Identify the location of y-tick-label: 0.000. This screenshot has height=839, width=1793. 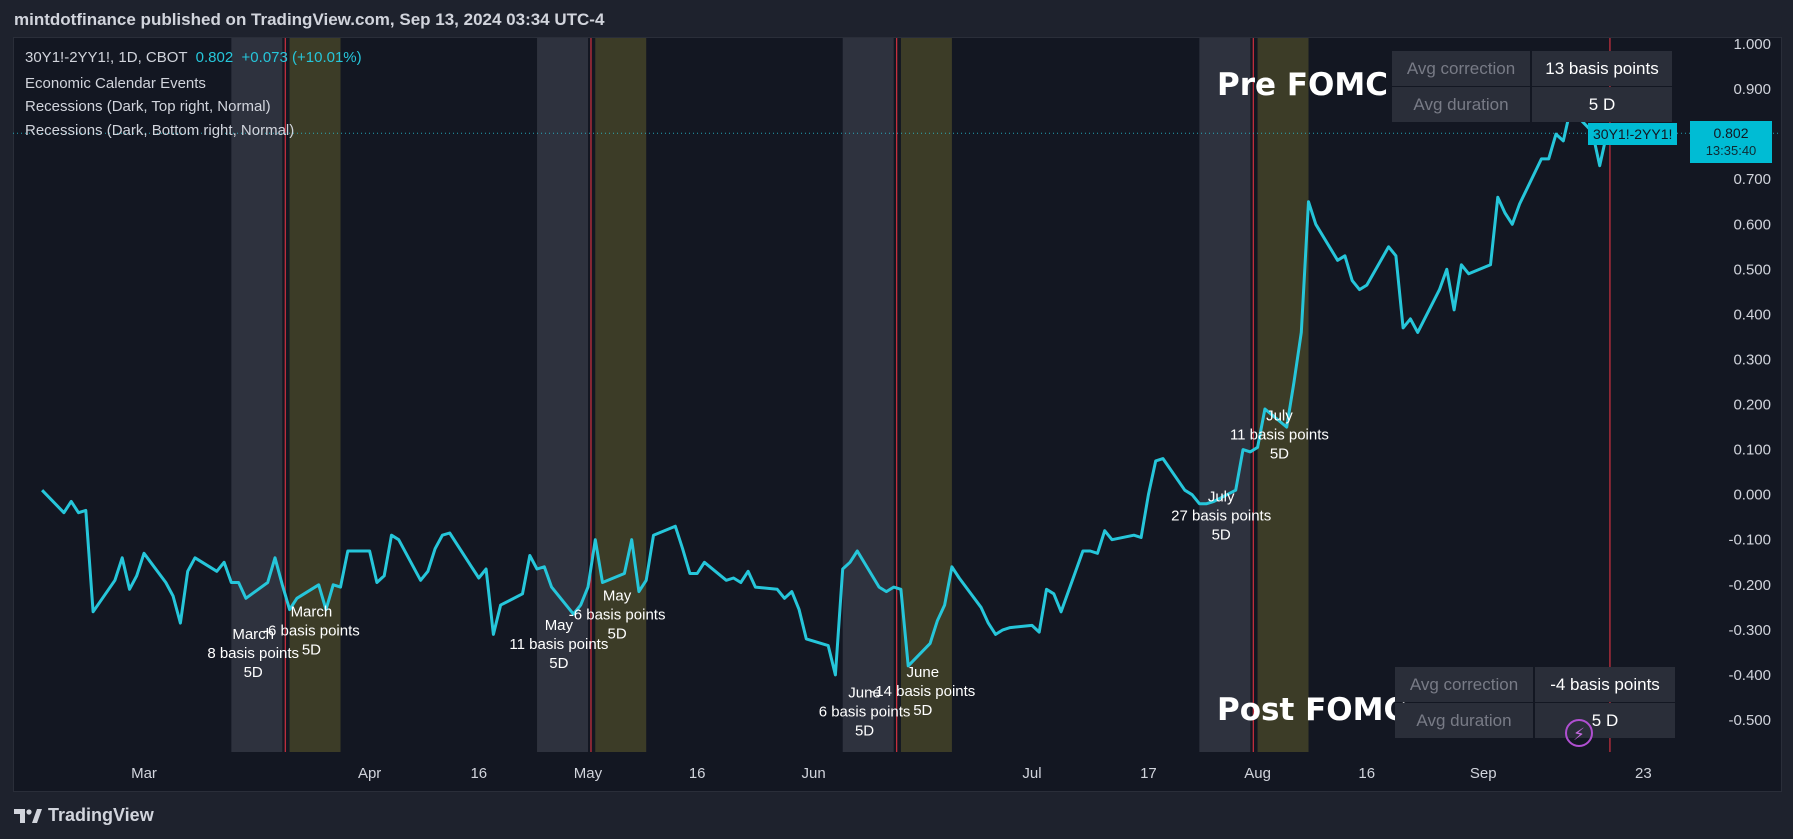
(1752, 495).